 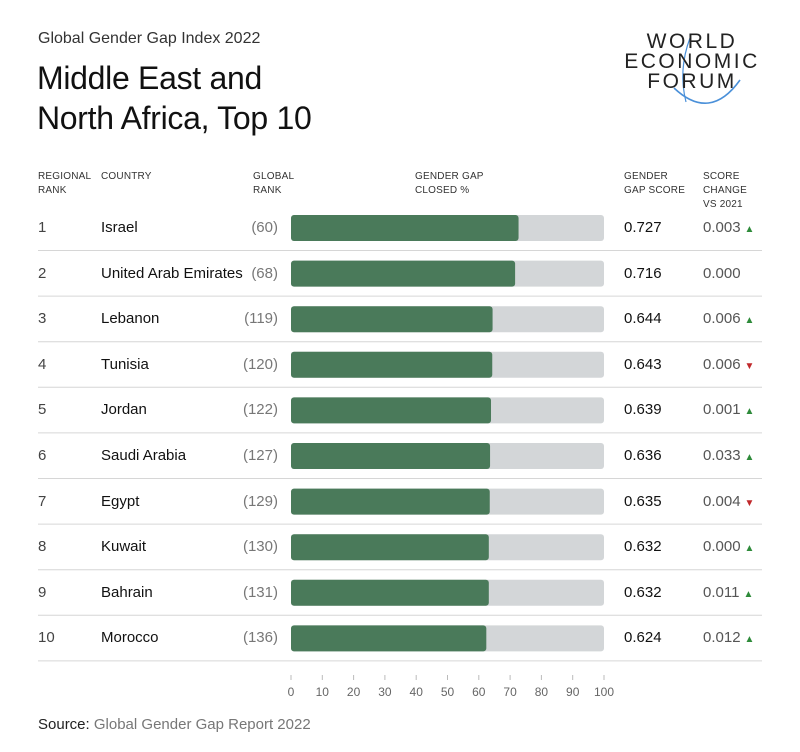 What do you see at coordinates (264, 227) in the screenshot?
I see `global-rank: (60)` at bounding box center [264, 227].